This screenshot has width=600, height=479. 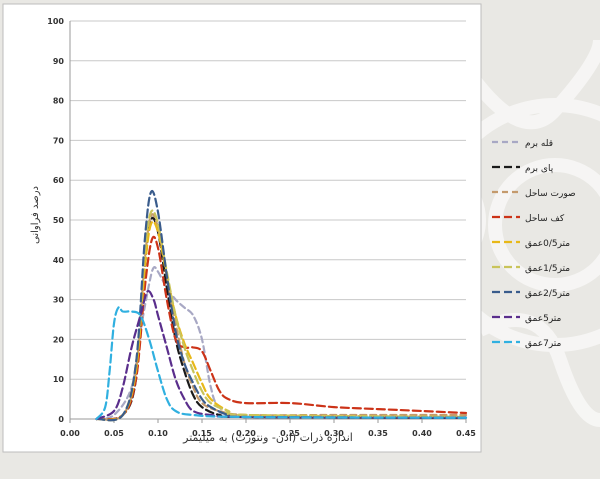 I want to click on y-tick-label: 70, so click(x=59, y=140).